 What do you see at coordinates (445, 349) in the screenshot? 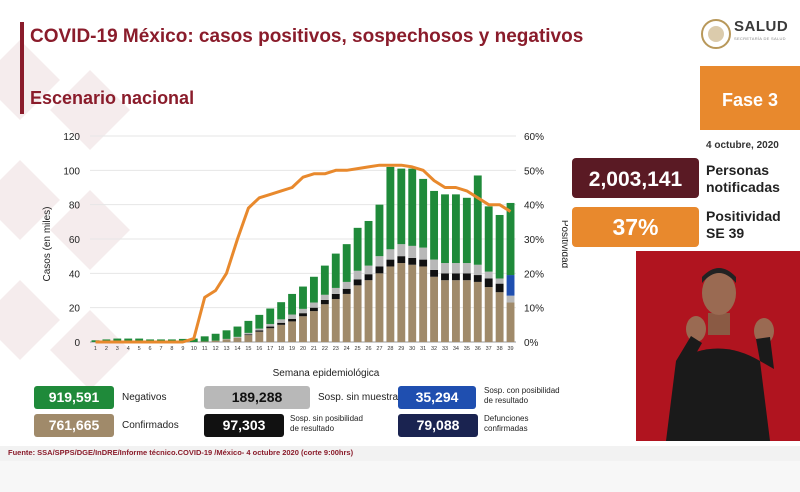
I see `x-tick-label: 33` at bounding box center [445, 349].